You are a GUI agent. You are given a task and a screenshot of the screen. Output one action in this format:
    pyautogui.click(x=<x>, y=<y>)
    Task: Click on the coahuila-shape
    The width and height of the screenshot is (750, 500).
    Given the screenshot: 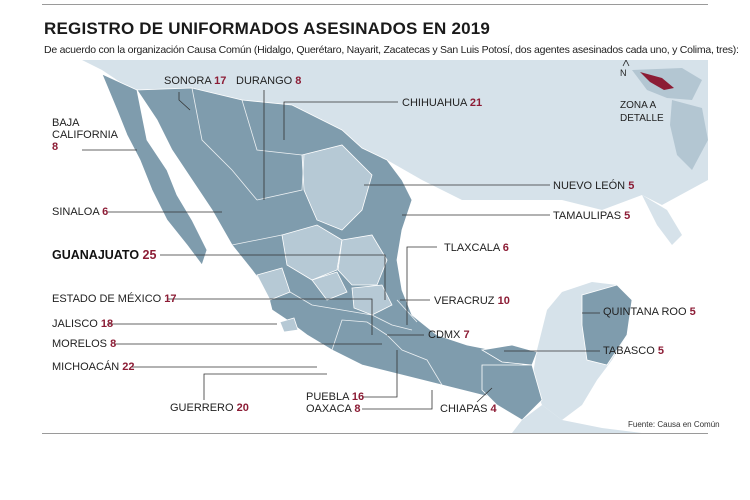 What is the action you would take?
    pyautogui.click(x=337, y=187)
    